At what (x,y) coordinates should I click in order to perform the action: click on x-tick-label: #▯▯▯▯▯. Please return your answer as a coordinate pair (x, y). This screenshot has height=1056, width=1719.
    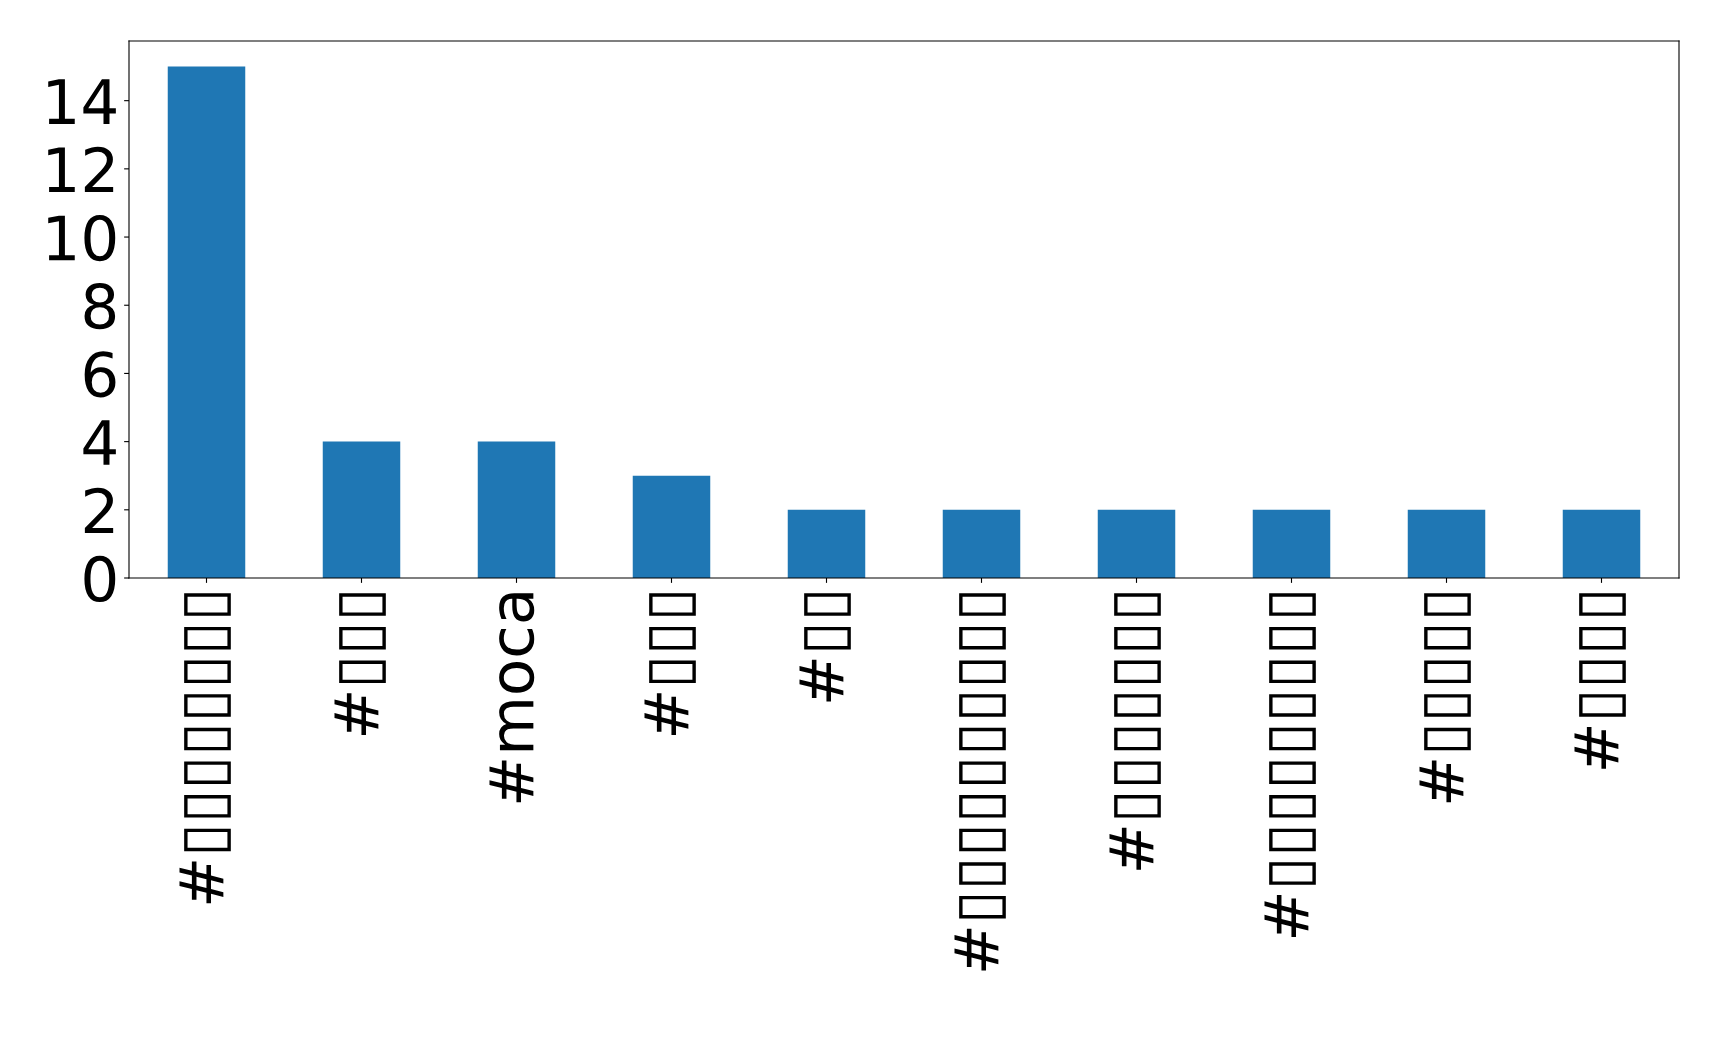
    Looking at the image, I should click on (1445, 698).